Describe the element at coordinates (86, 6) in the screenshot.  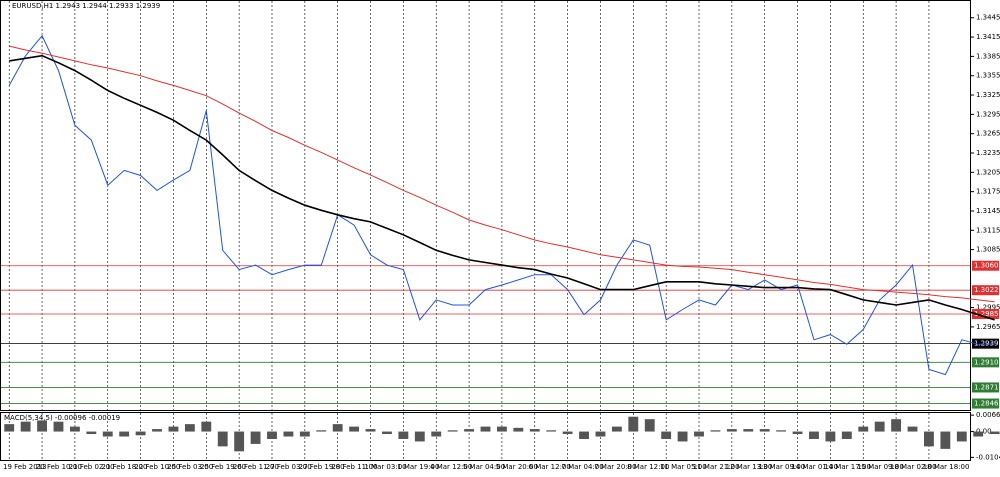
I see `chart-title: EURUSD,H1 1.2943 1.2944 1.2933 1.2939` at that location.